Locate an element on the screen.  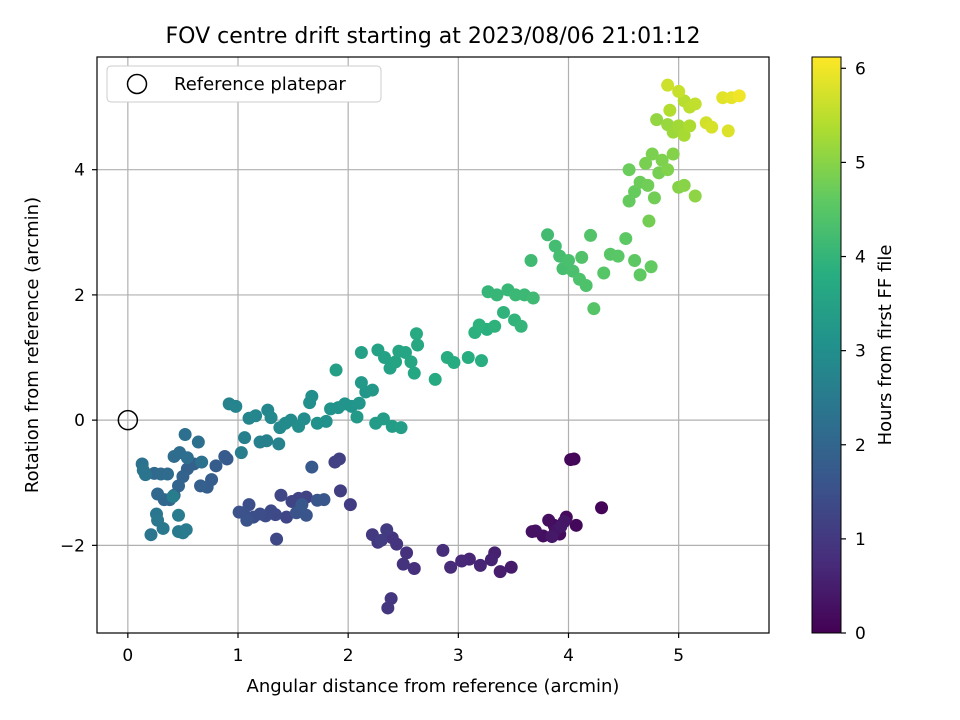
legend-label: Reference platepar is located at coordinates (260, 84).